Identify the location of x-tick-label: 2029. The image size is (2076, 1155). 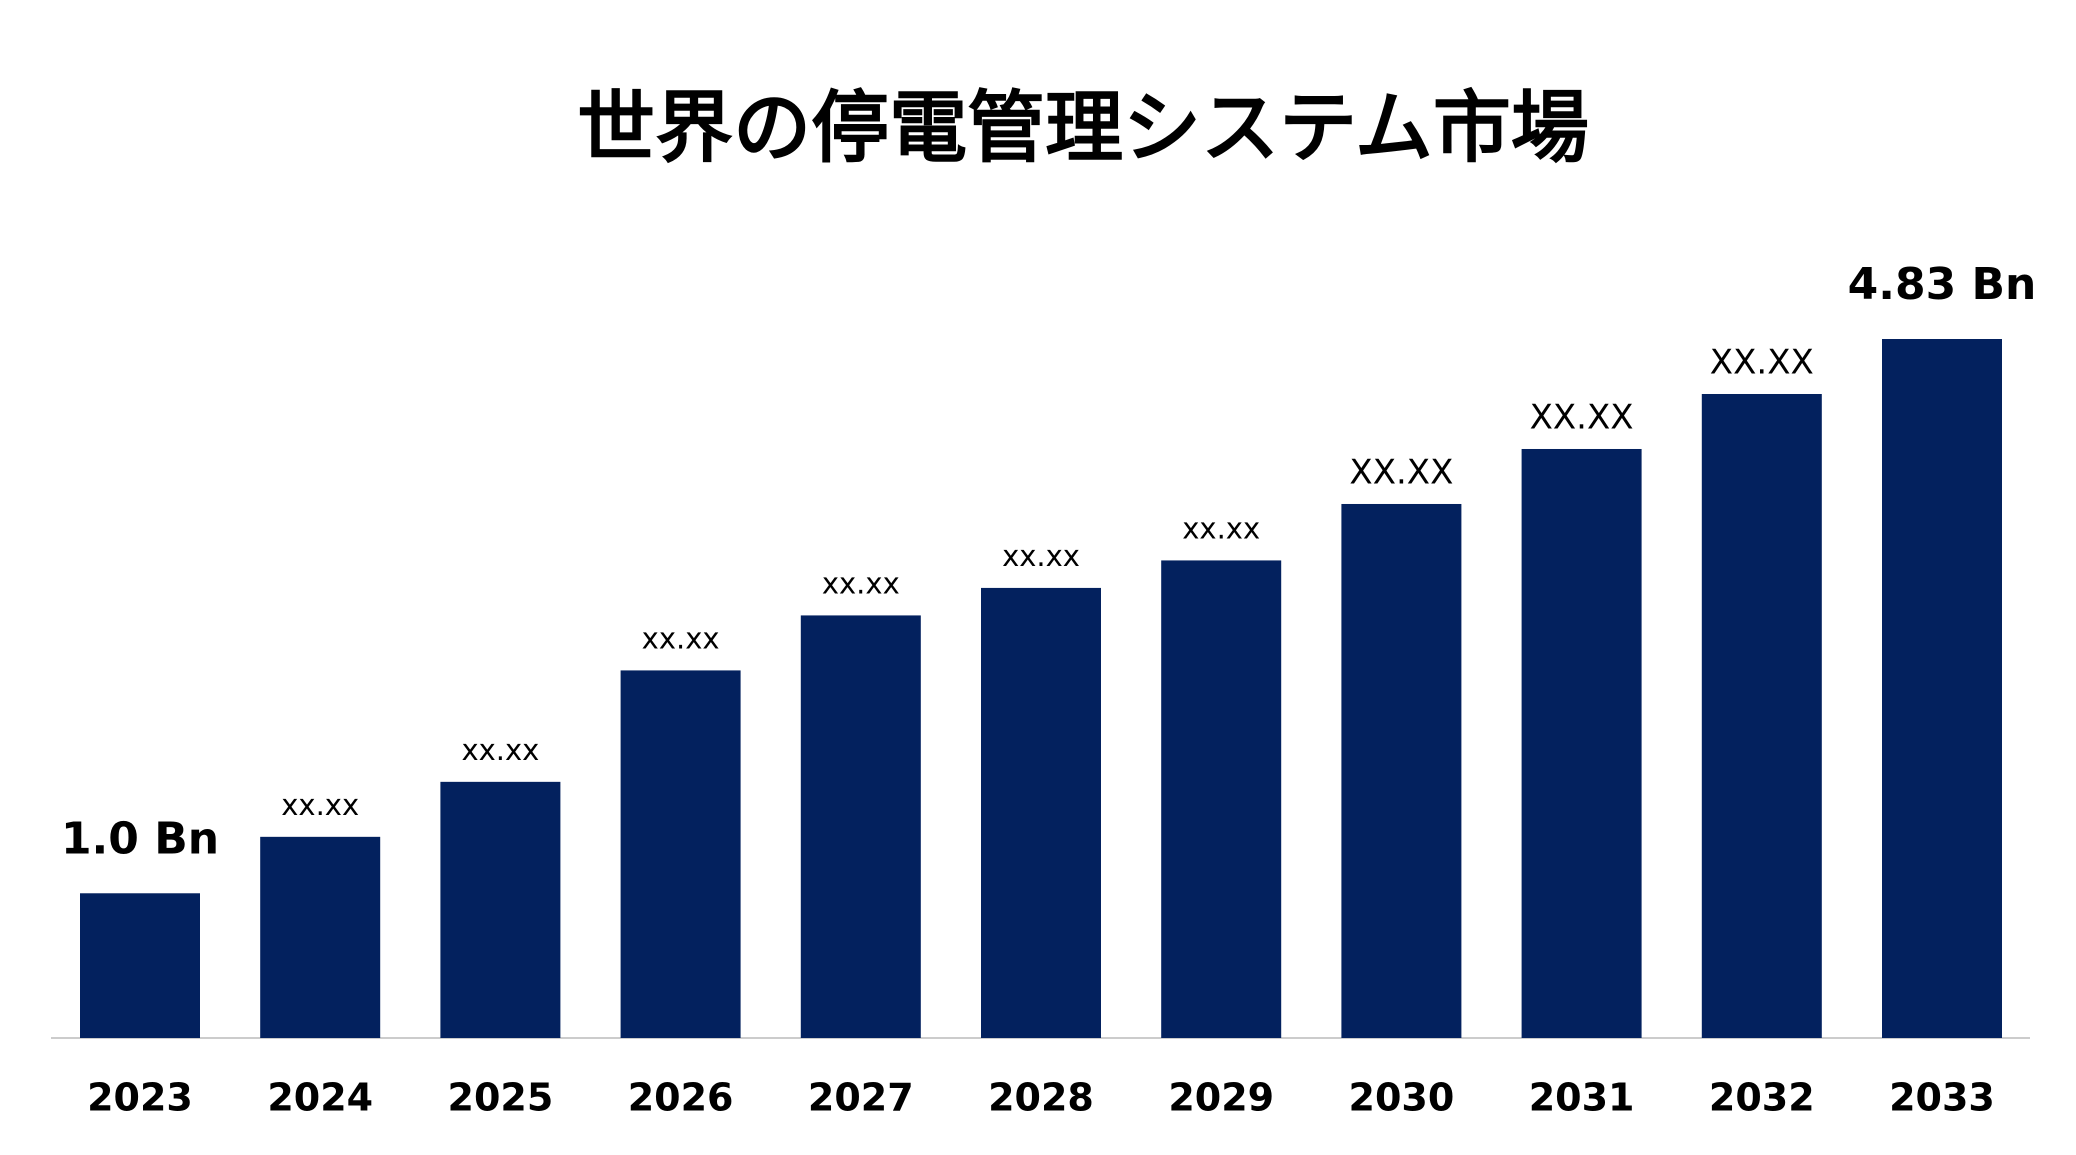
(1221, 1098).